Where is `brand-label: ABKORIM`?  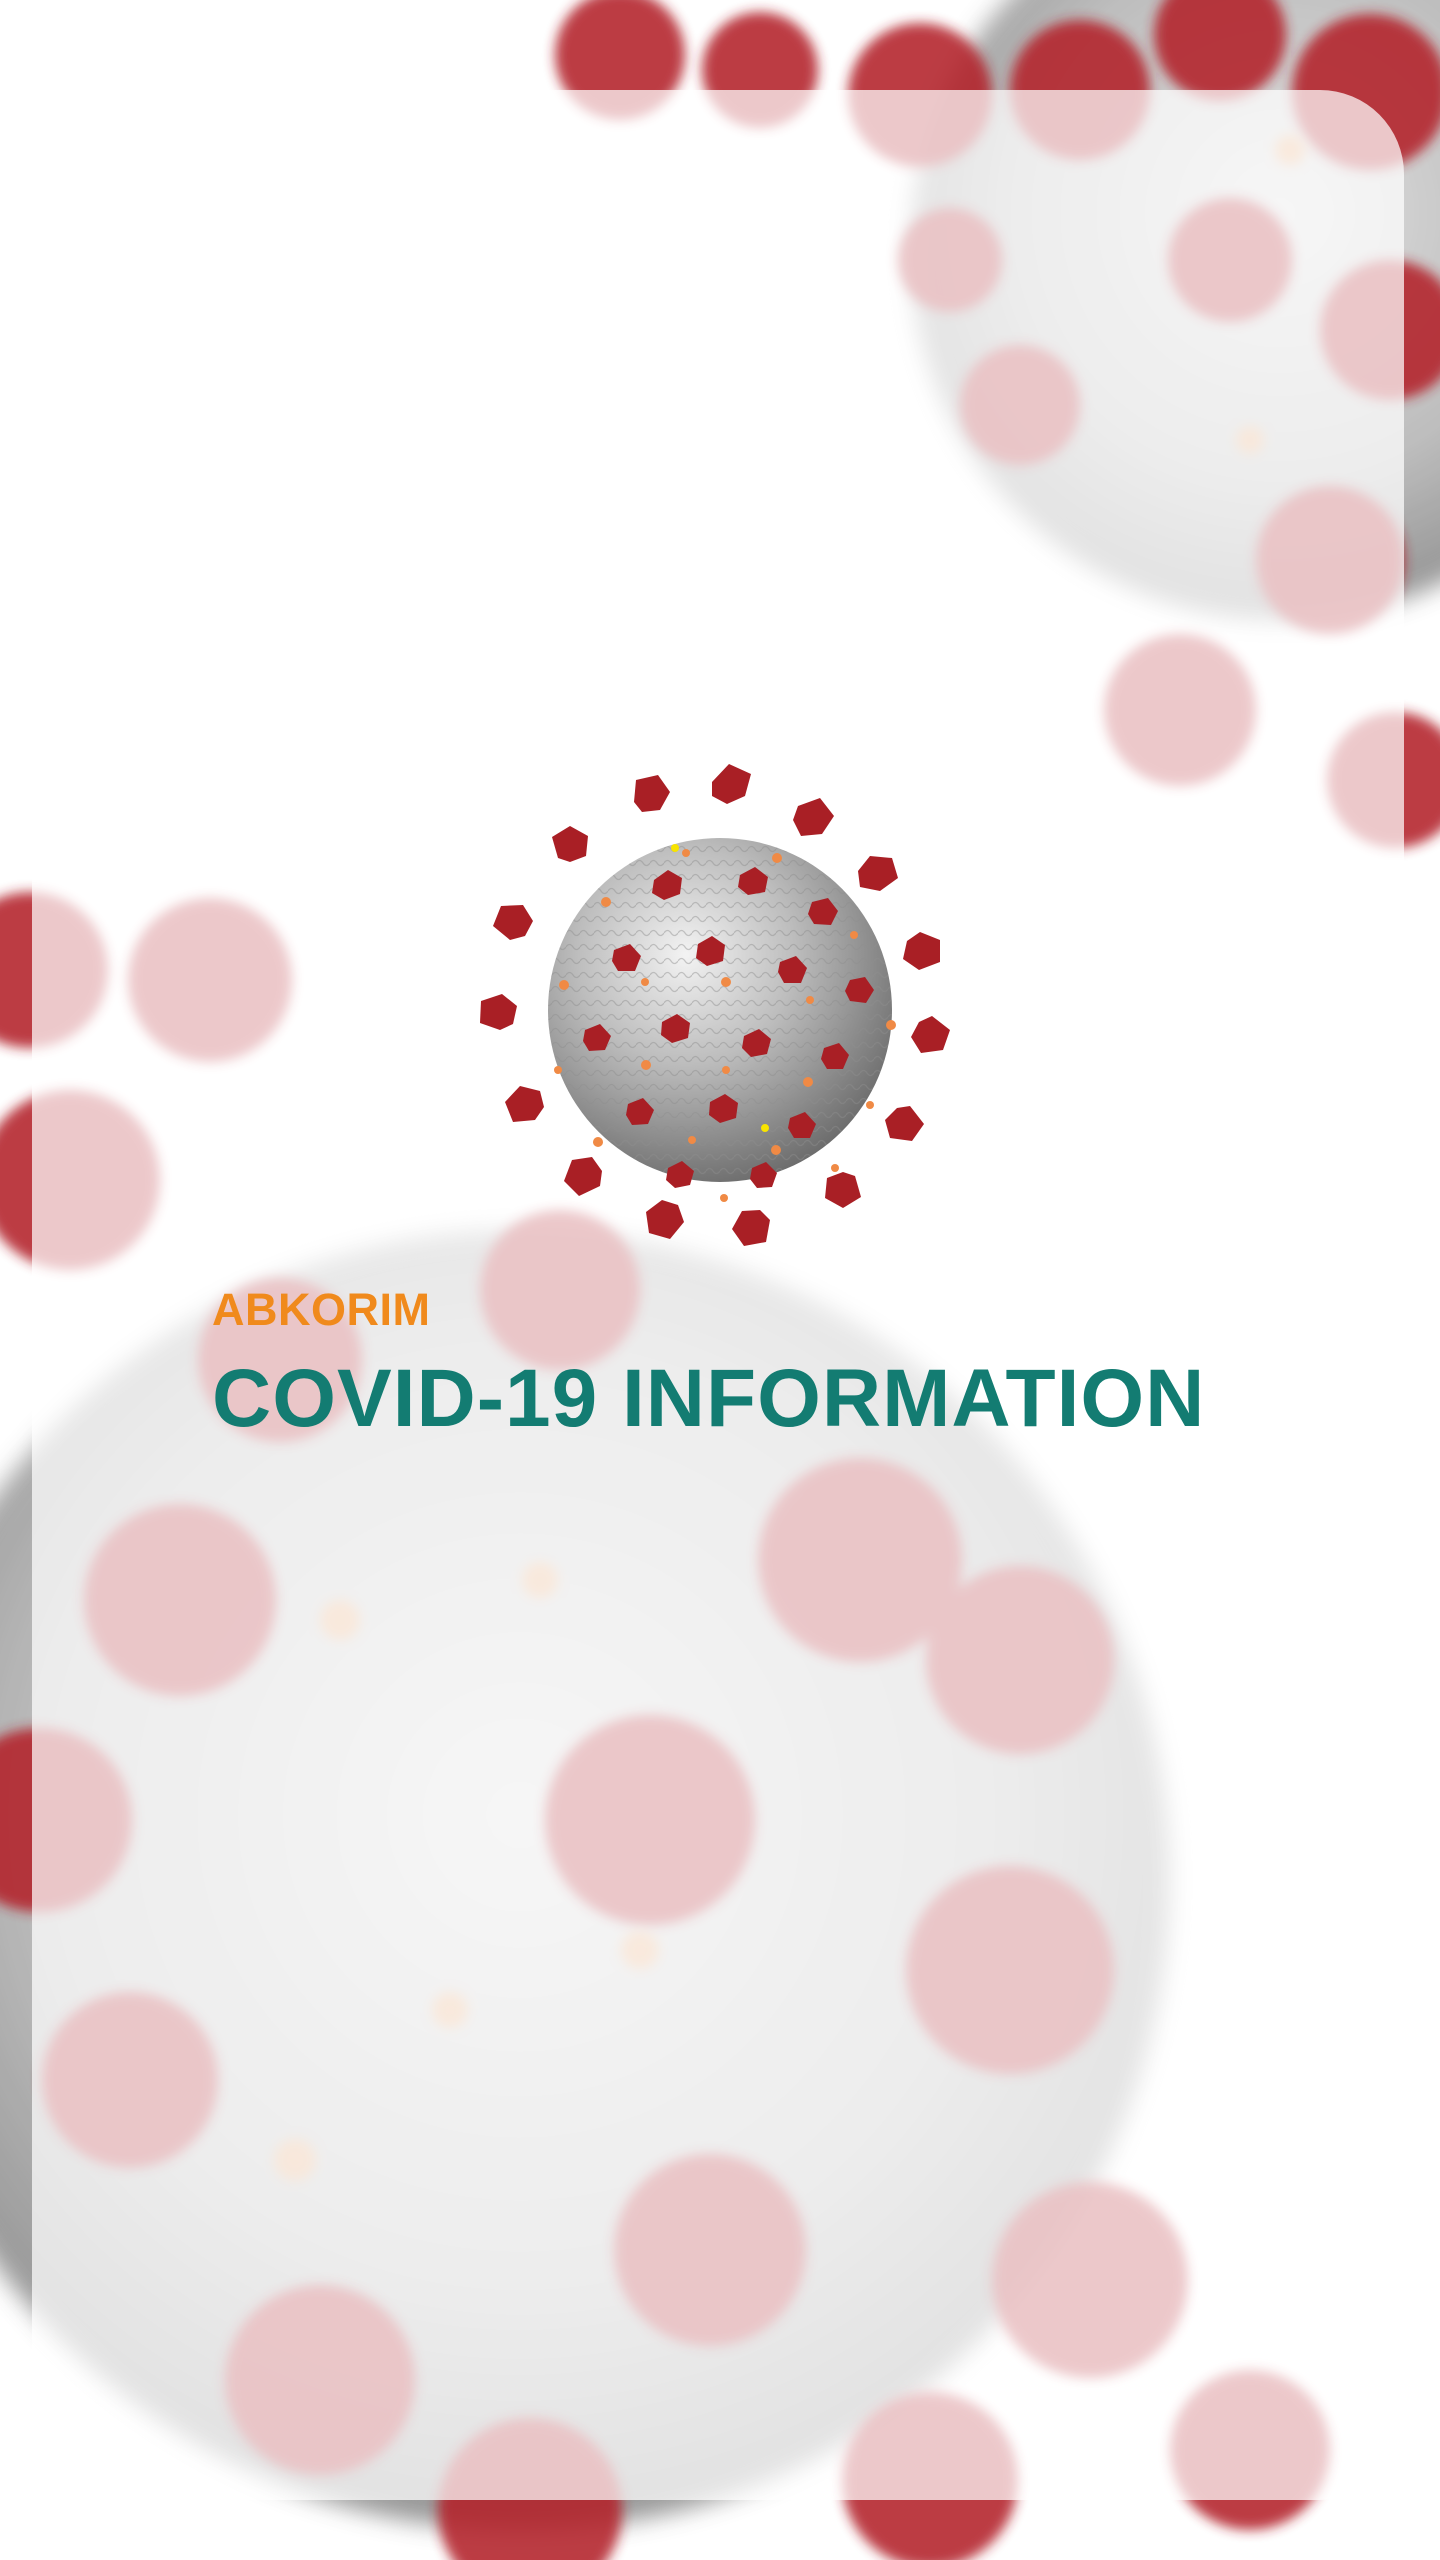 brand-label: ABKORIM is located at coordinates (321, 1309).